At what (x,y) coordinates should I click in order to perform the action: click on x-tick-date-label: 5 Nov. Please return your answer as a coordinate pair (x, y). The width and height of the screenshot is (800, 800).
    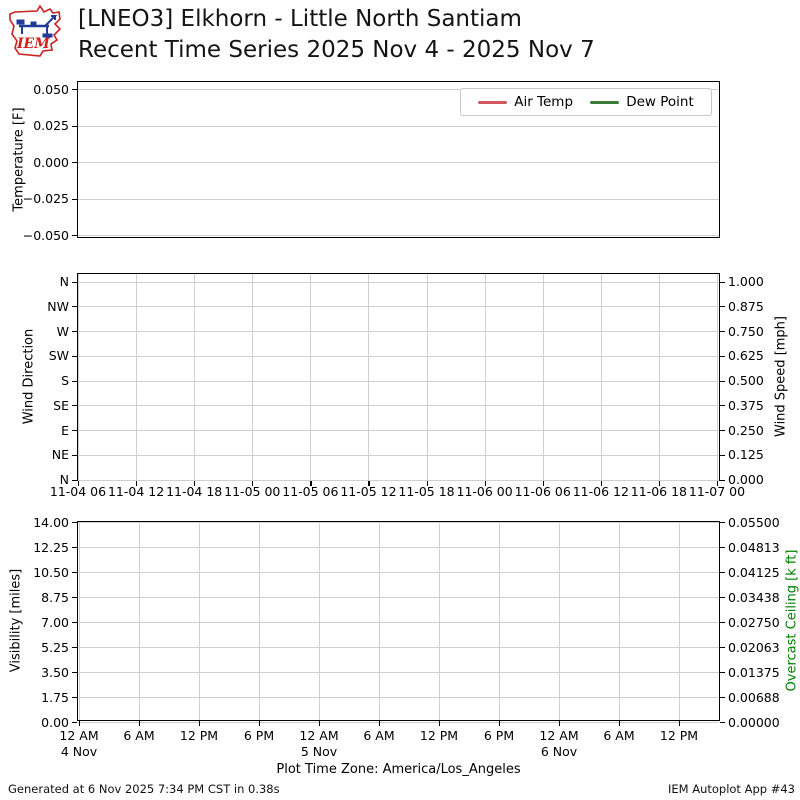
    Looking at the image, I should click on (319, 751).